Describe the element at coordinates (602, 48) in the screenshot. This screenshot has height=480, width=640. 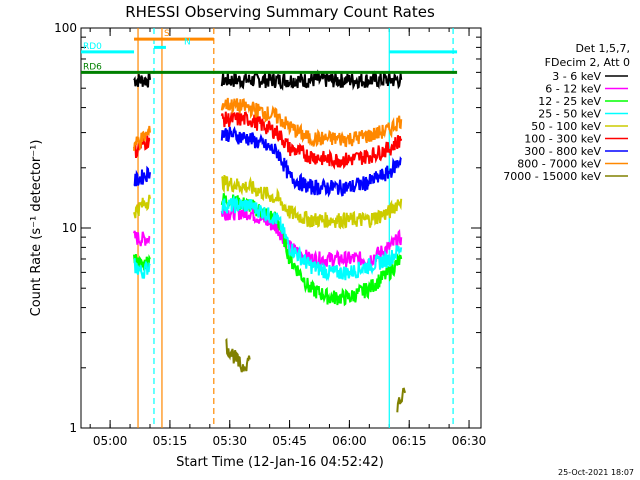
I see `legend-header-1: Det 1,5,7,` at that location.